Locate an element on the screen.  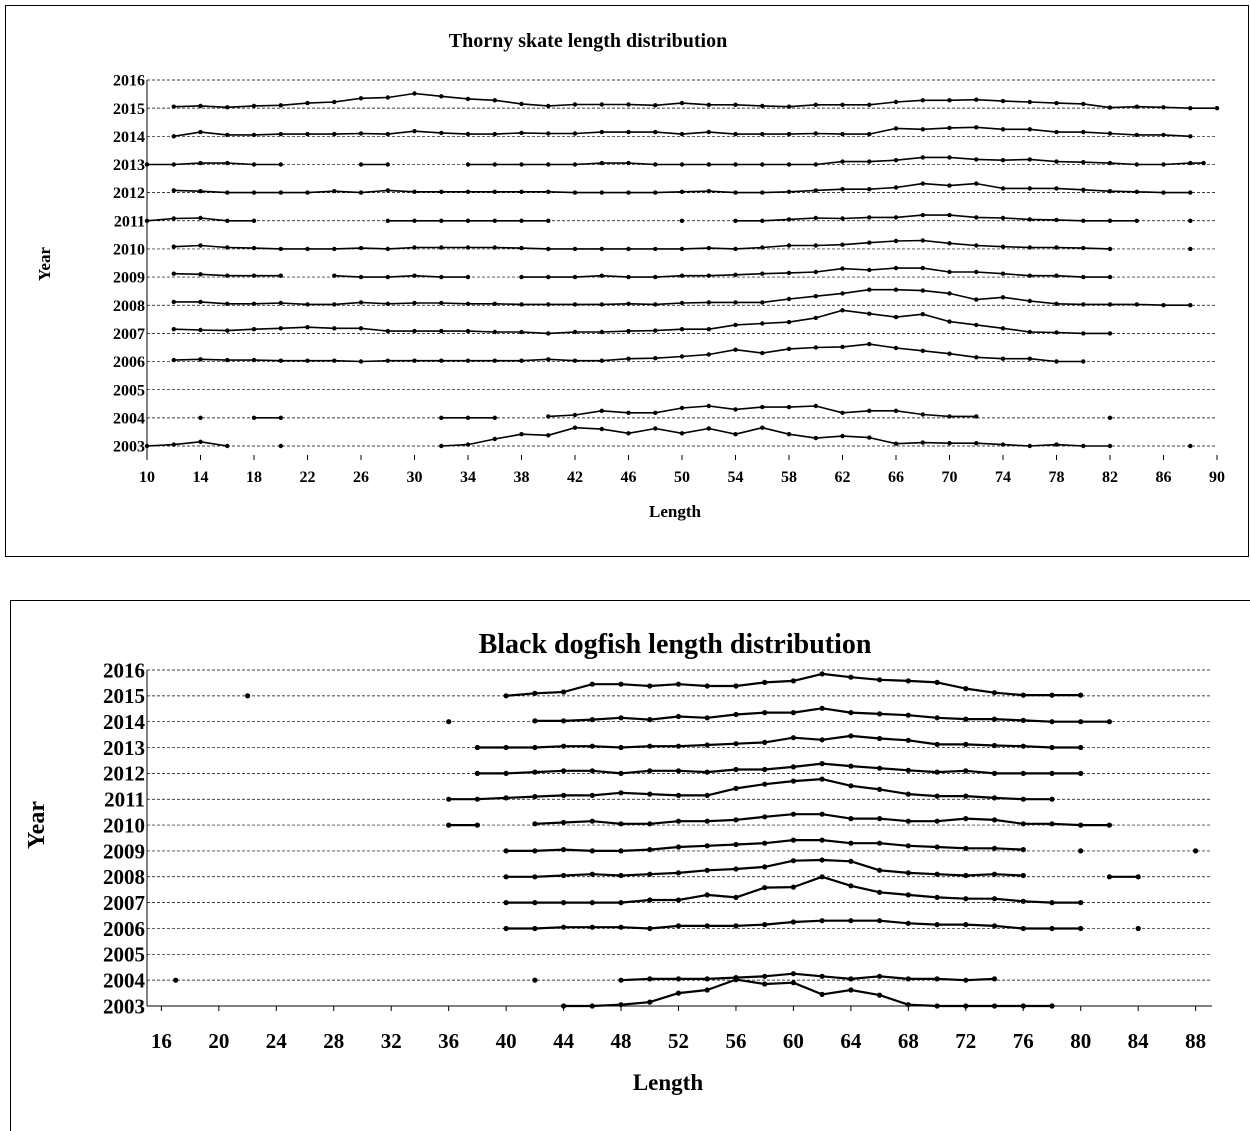
chart-title: Black dogfish length distribution is located at coordinates (675, 644).